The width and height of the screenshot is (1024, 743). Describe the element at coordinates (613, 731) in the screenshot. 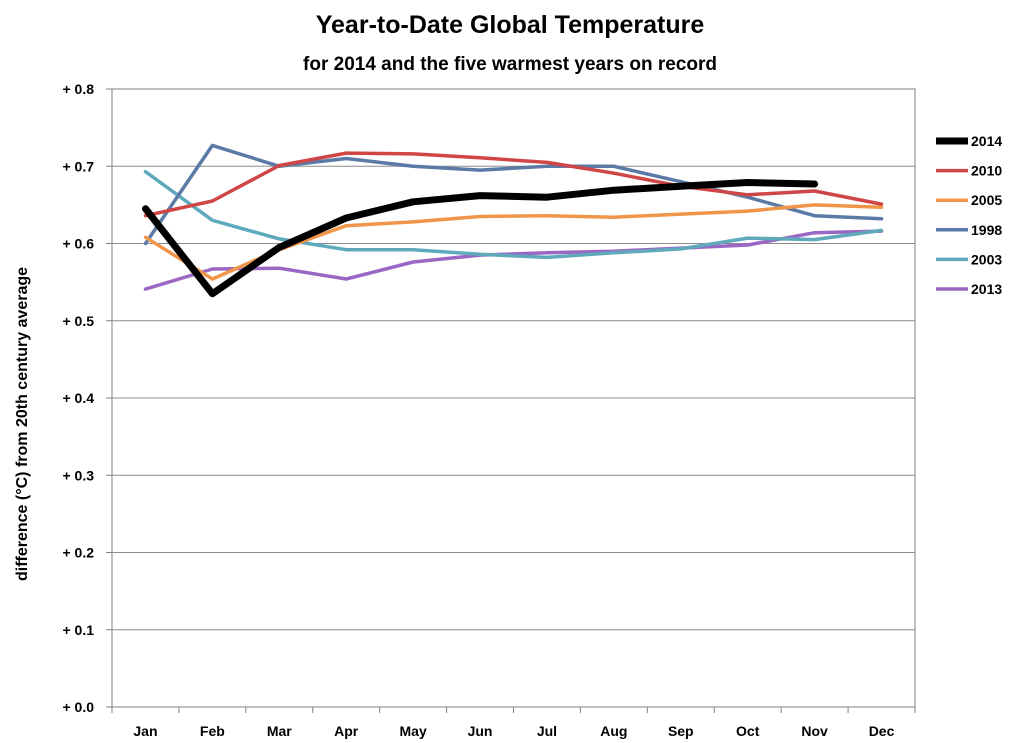

I see `x-tick-label: Aug` at that location.